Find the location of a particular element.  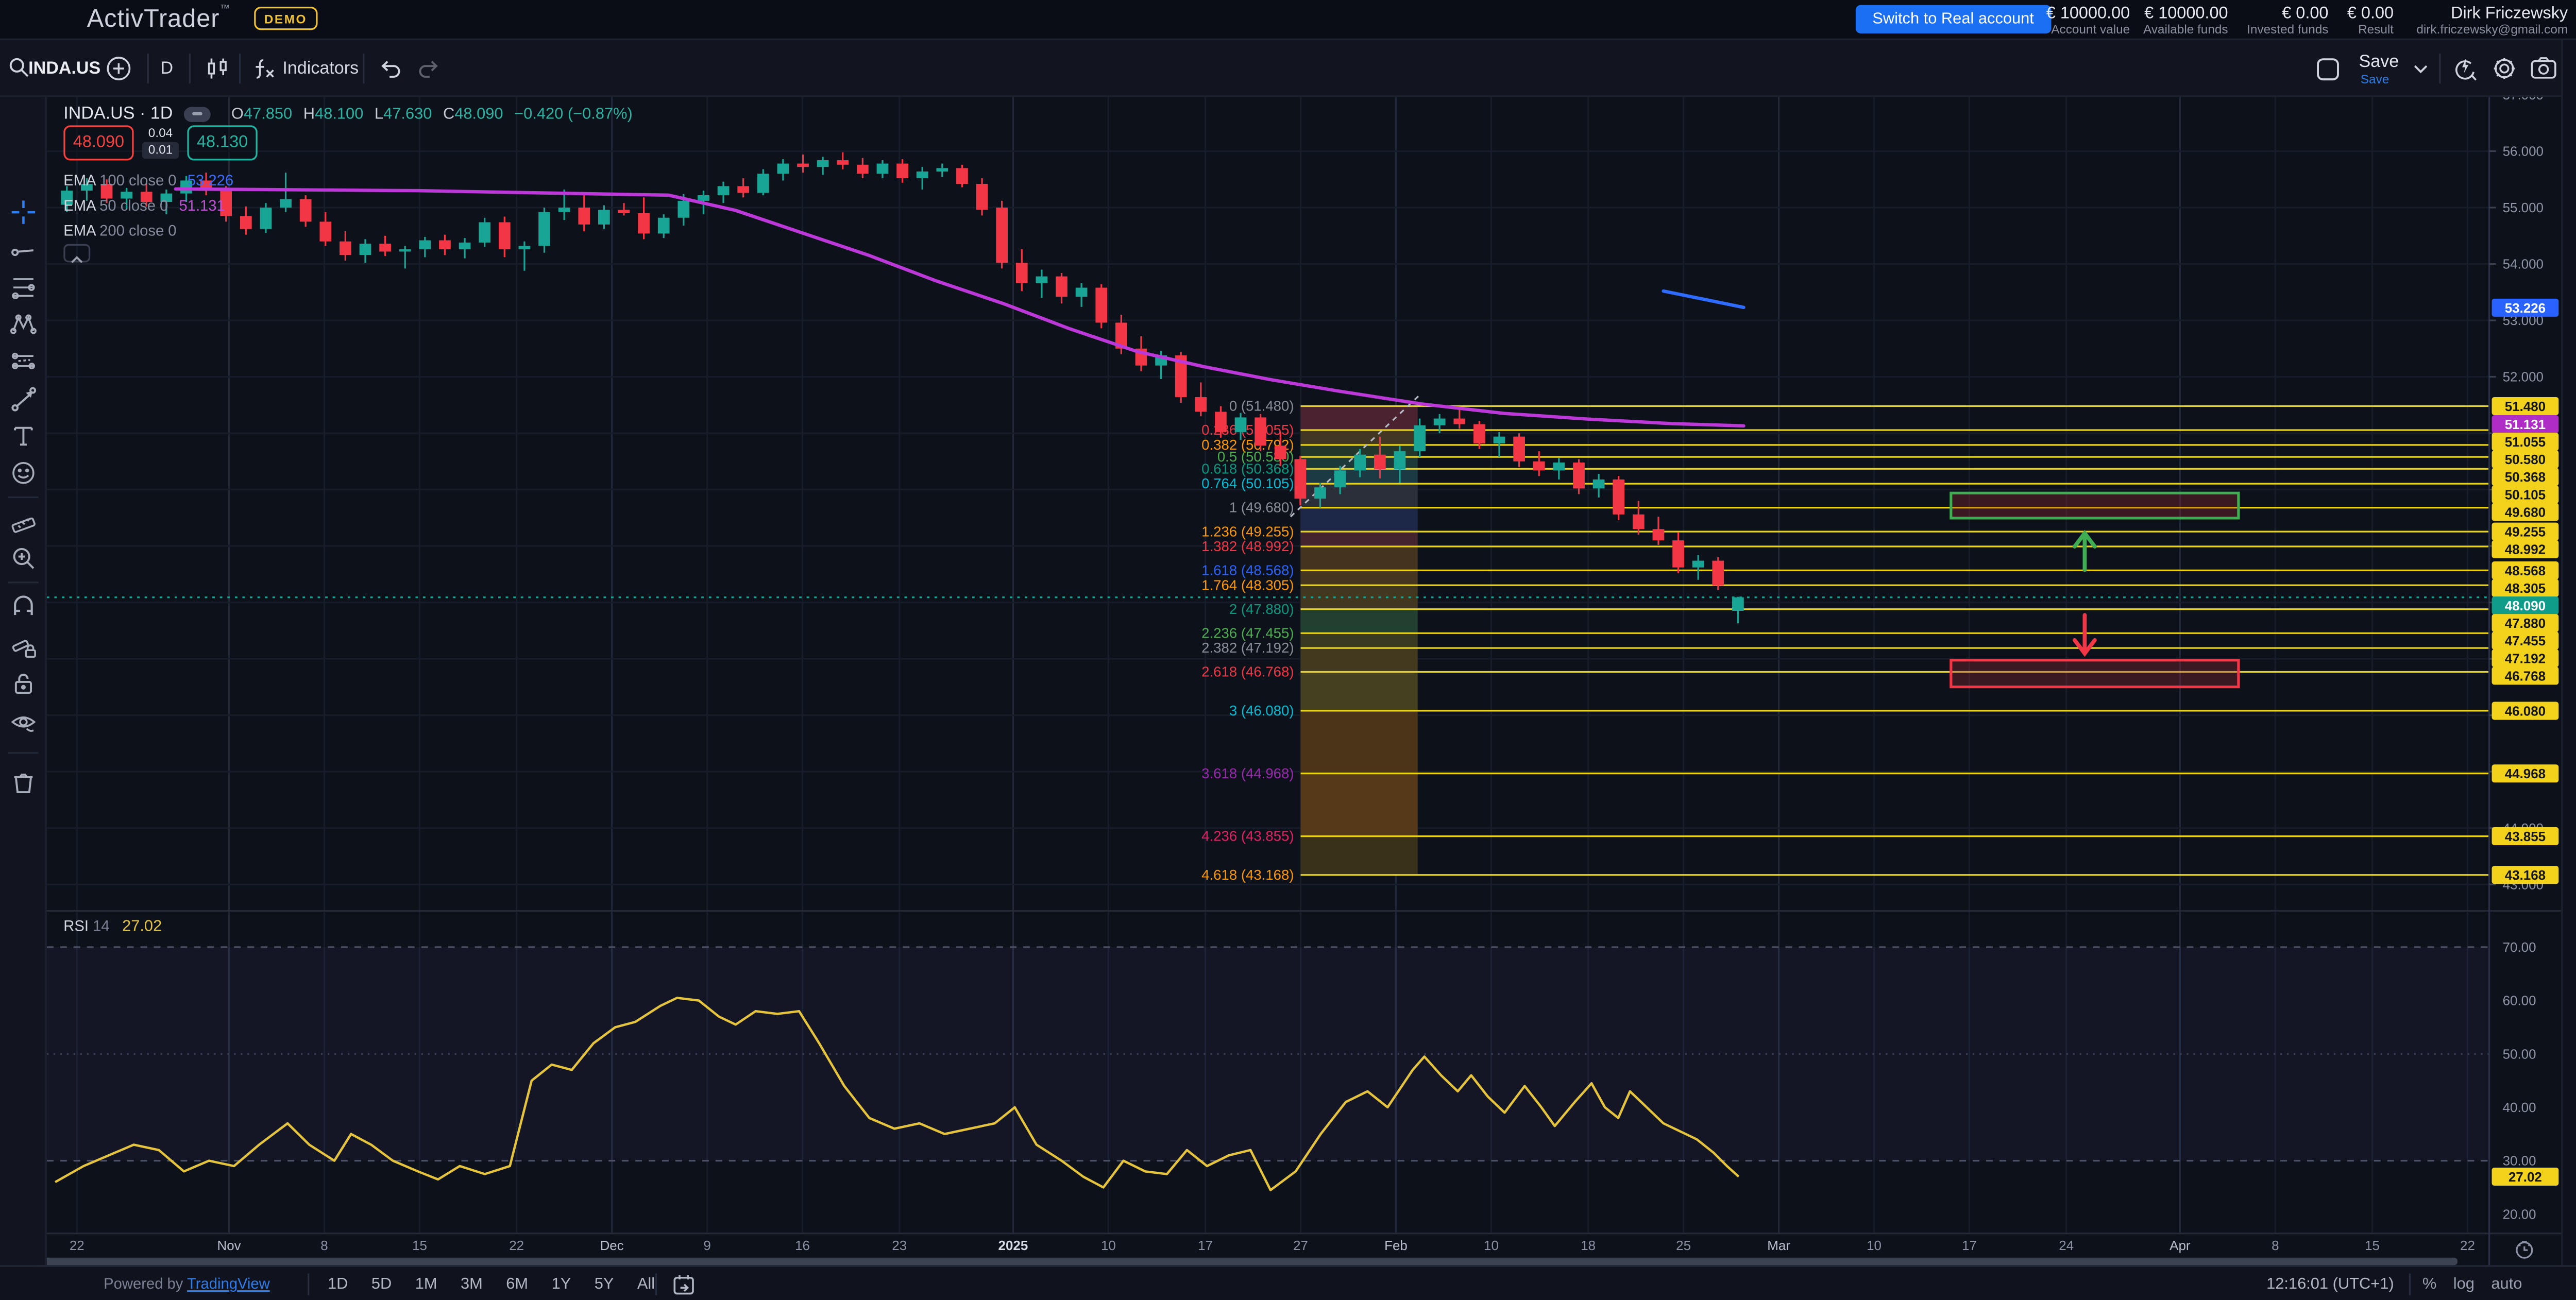

time-tick-label: 25 is located at coordinates (1683, 1246).